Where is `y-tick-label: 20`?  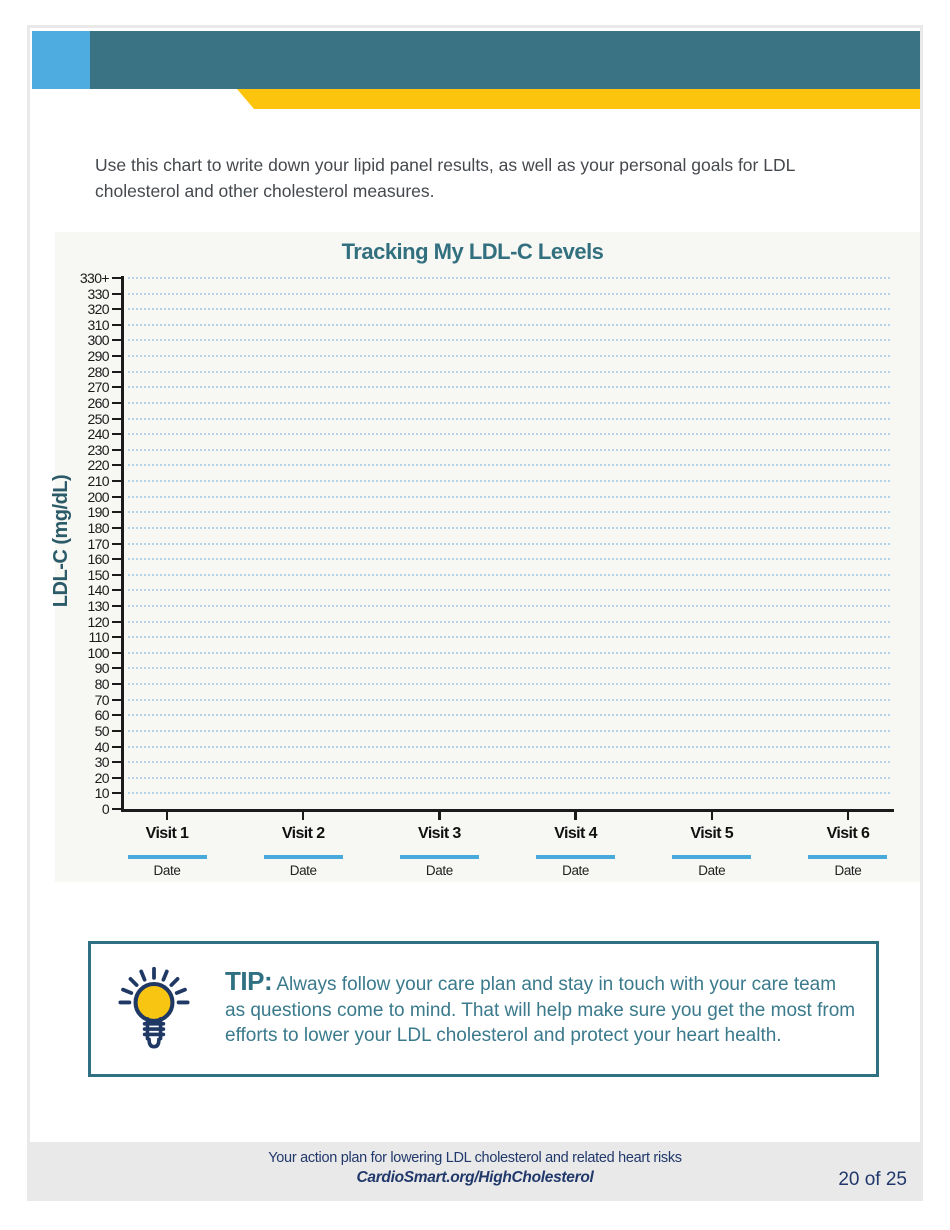 y-tick-label: 20 is located at coordinates (102, 777).